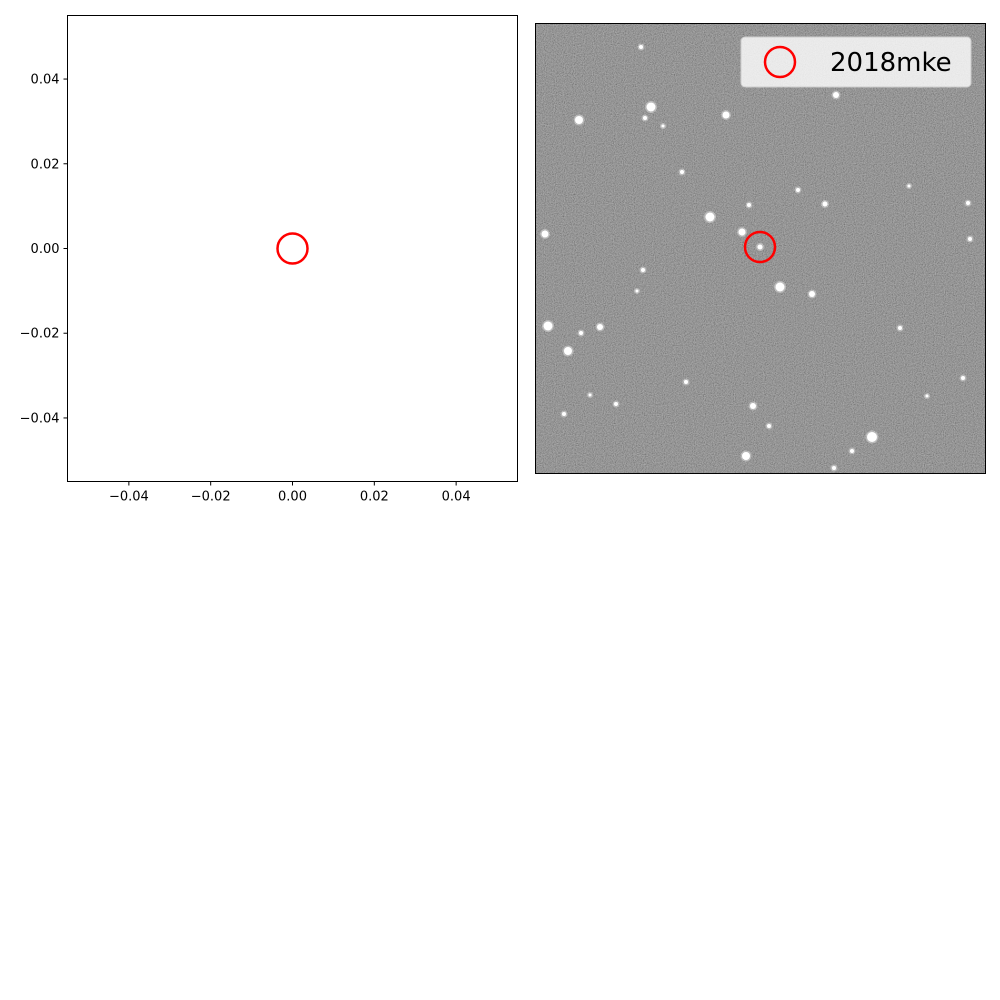 The image size is (1000, 1000). What do you see at coordinates (45, 164) in the screenshot?
I see `y-tick-label: 0.02` at bounding box center [45, 164].